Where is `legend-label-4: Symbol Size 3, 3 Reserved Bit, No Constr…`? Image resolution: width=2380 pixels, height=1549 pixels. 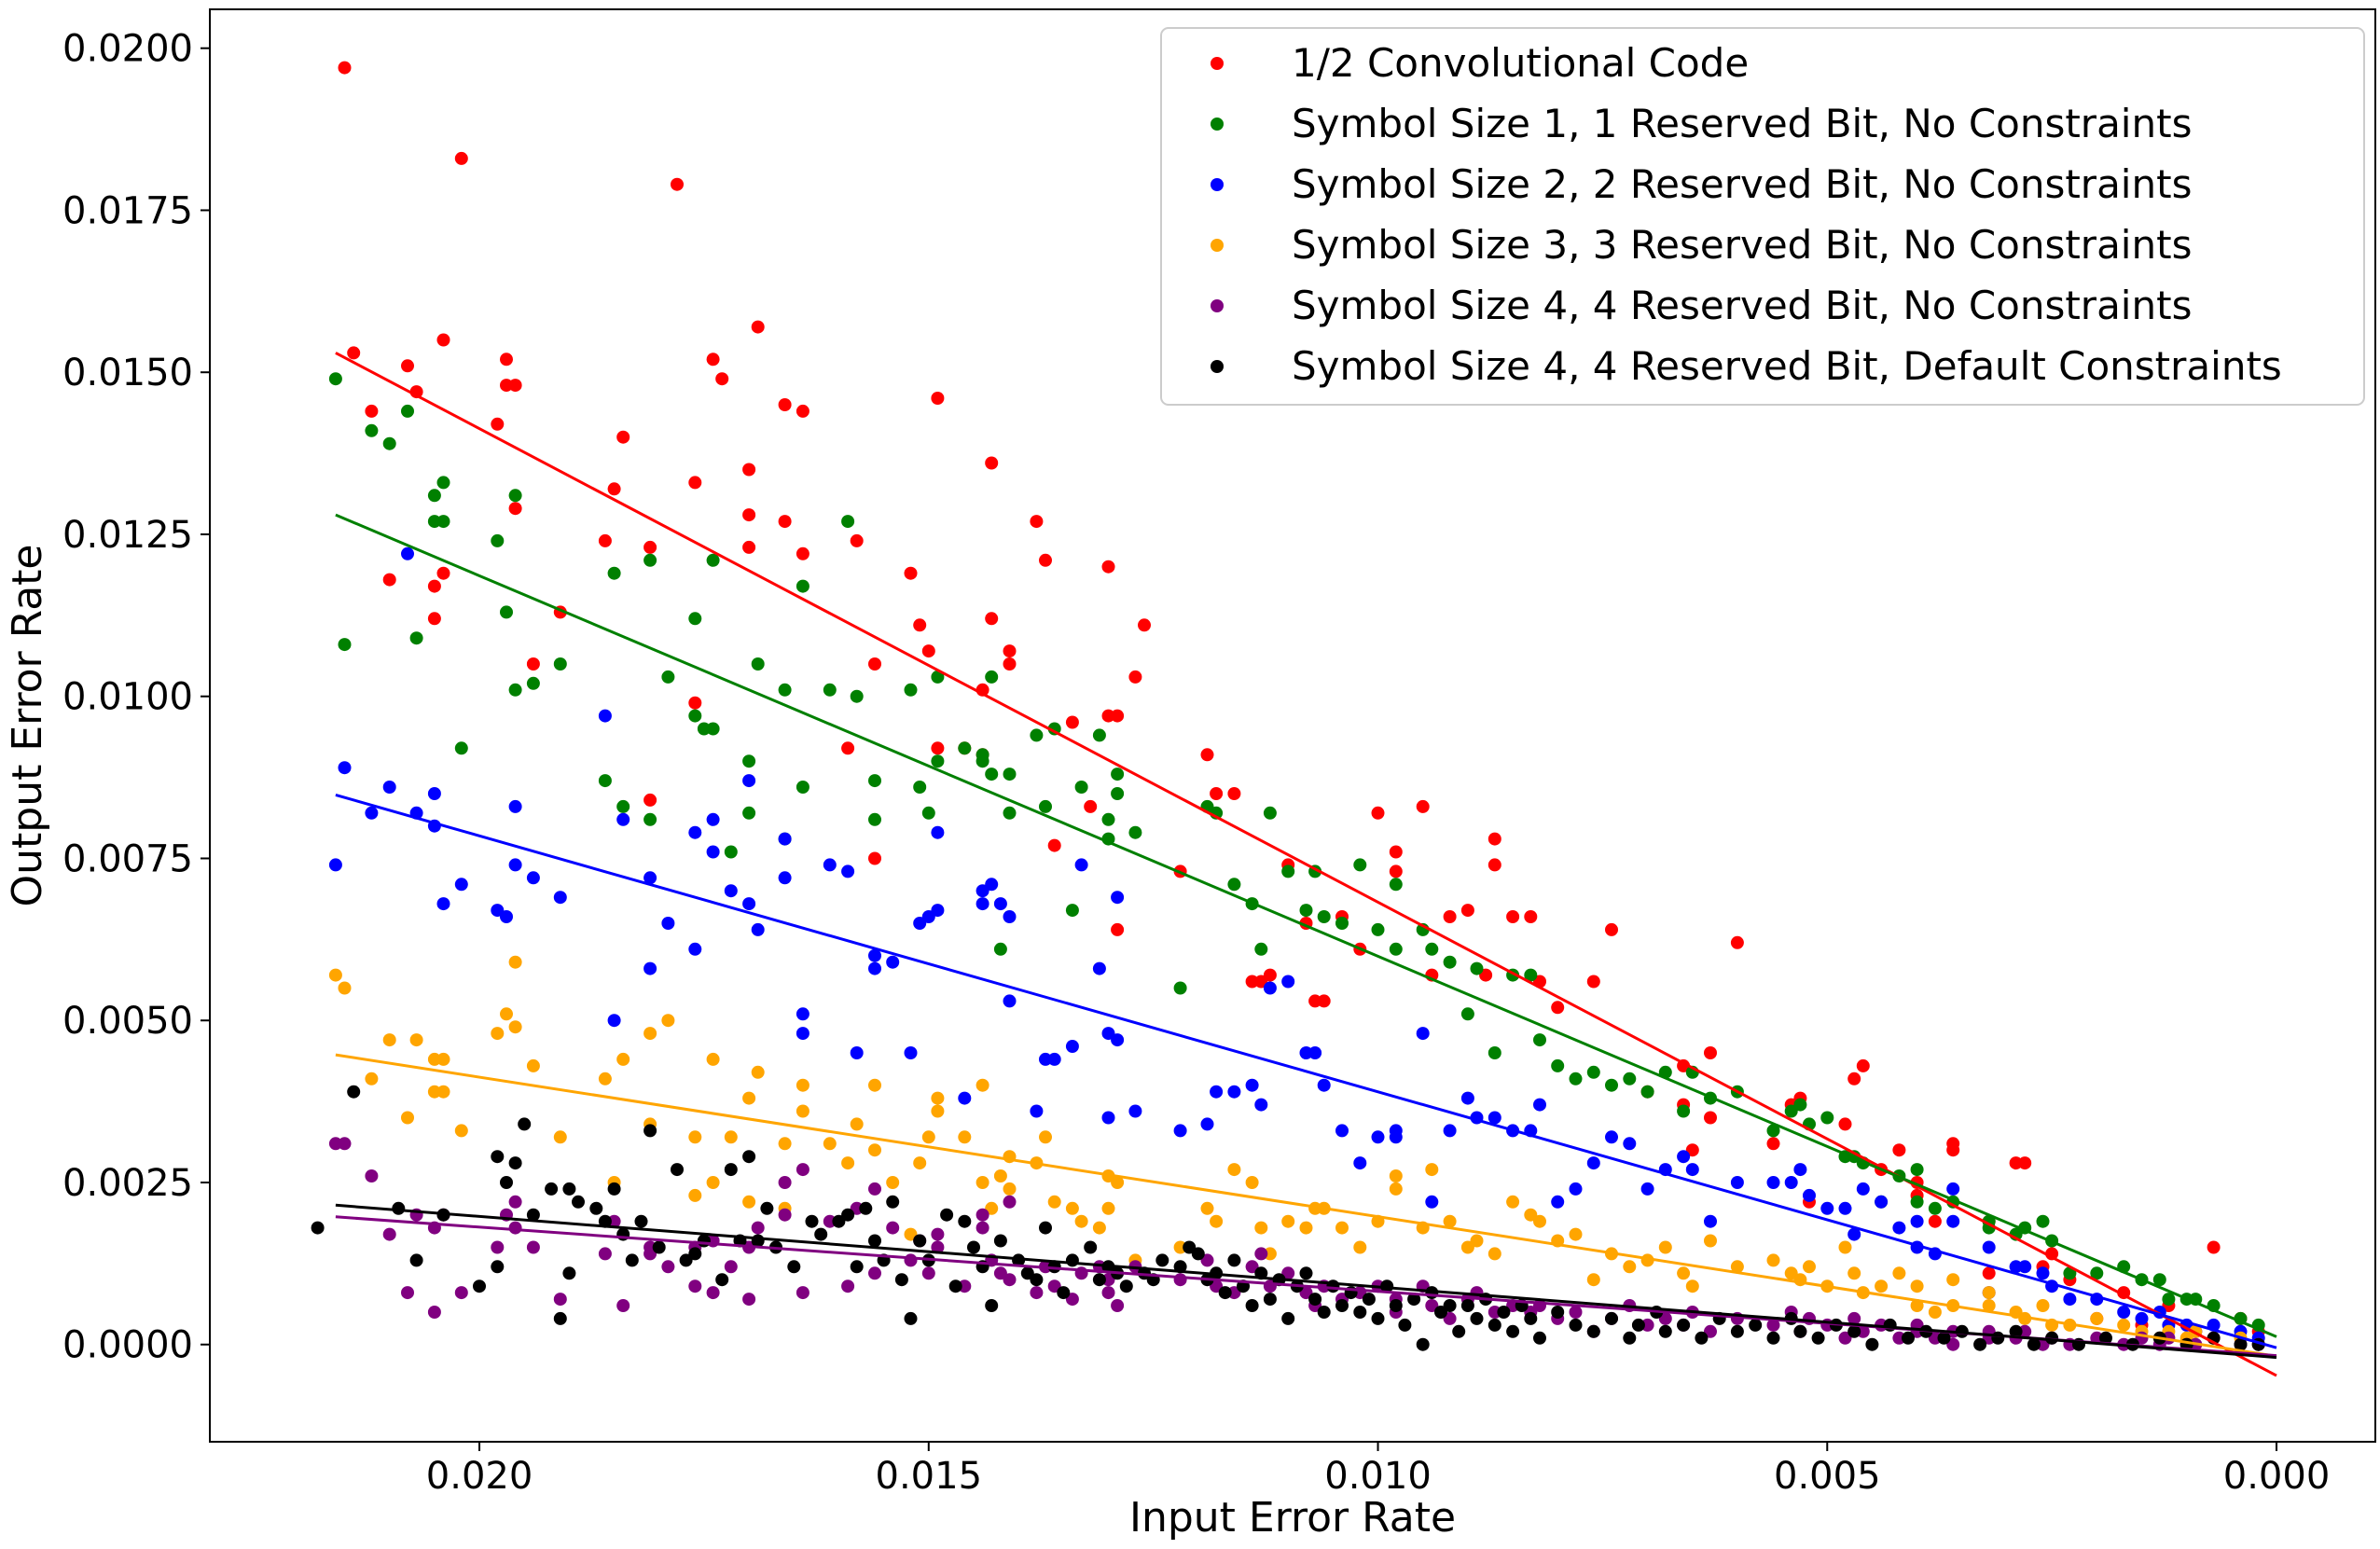
legend-label-4: Symbol Size 3, 3 Reserved Bit, No Constr… is located at coordinates (1742, 245).